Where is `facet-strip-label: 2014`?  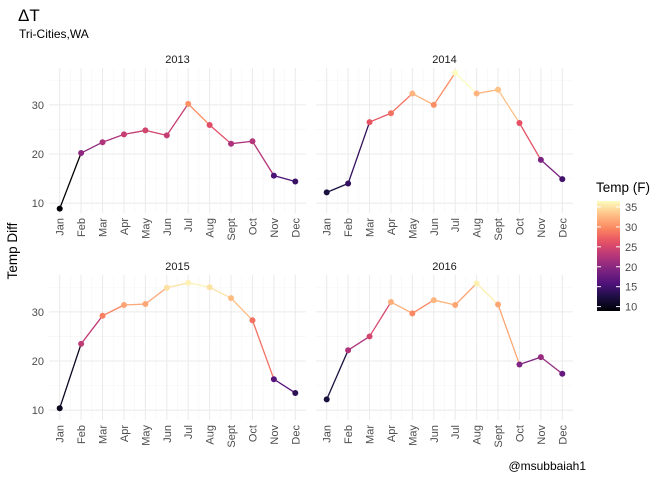 facet-strip-label: 2014 is located at coordinates (444, 60).